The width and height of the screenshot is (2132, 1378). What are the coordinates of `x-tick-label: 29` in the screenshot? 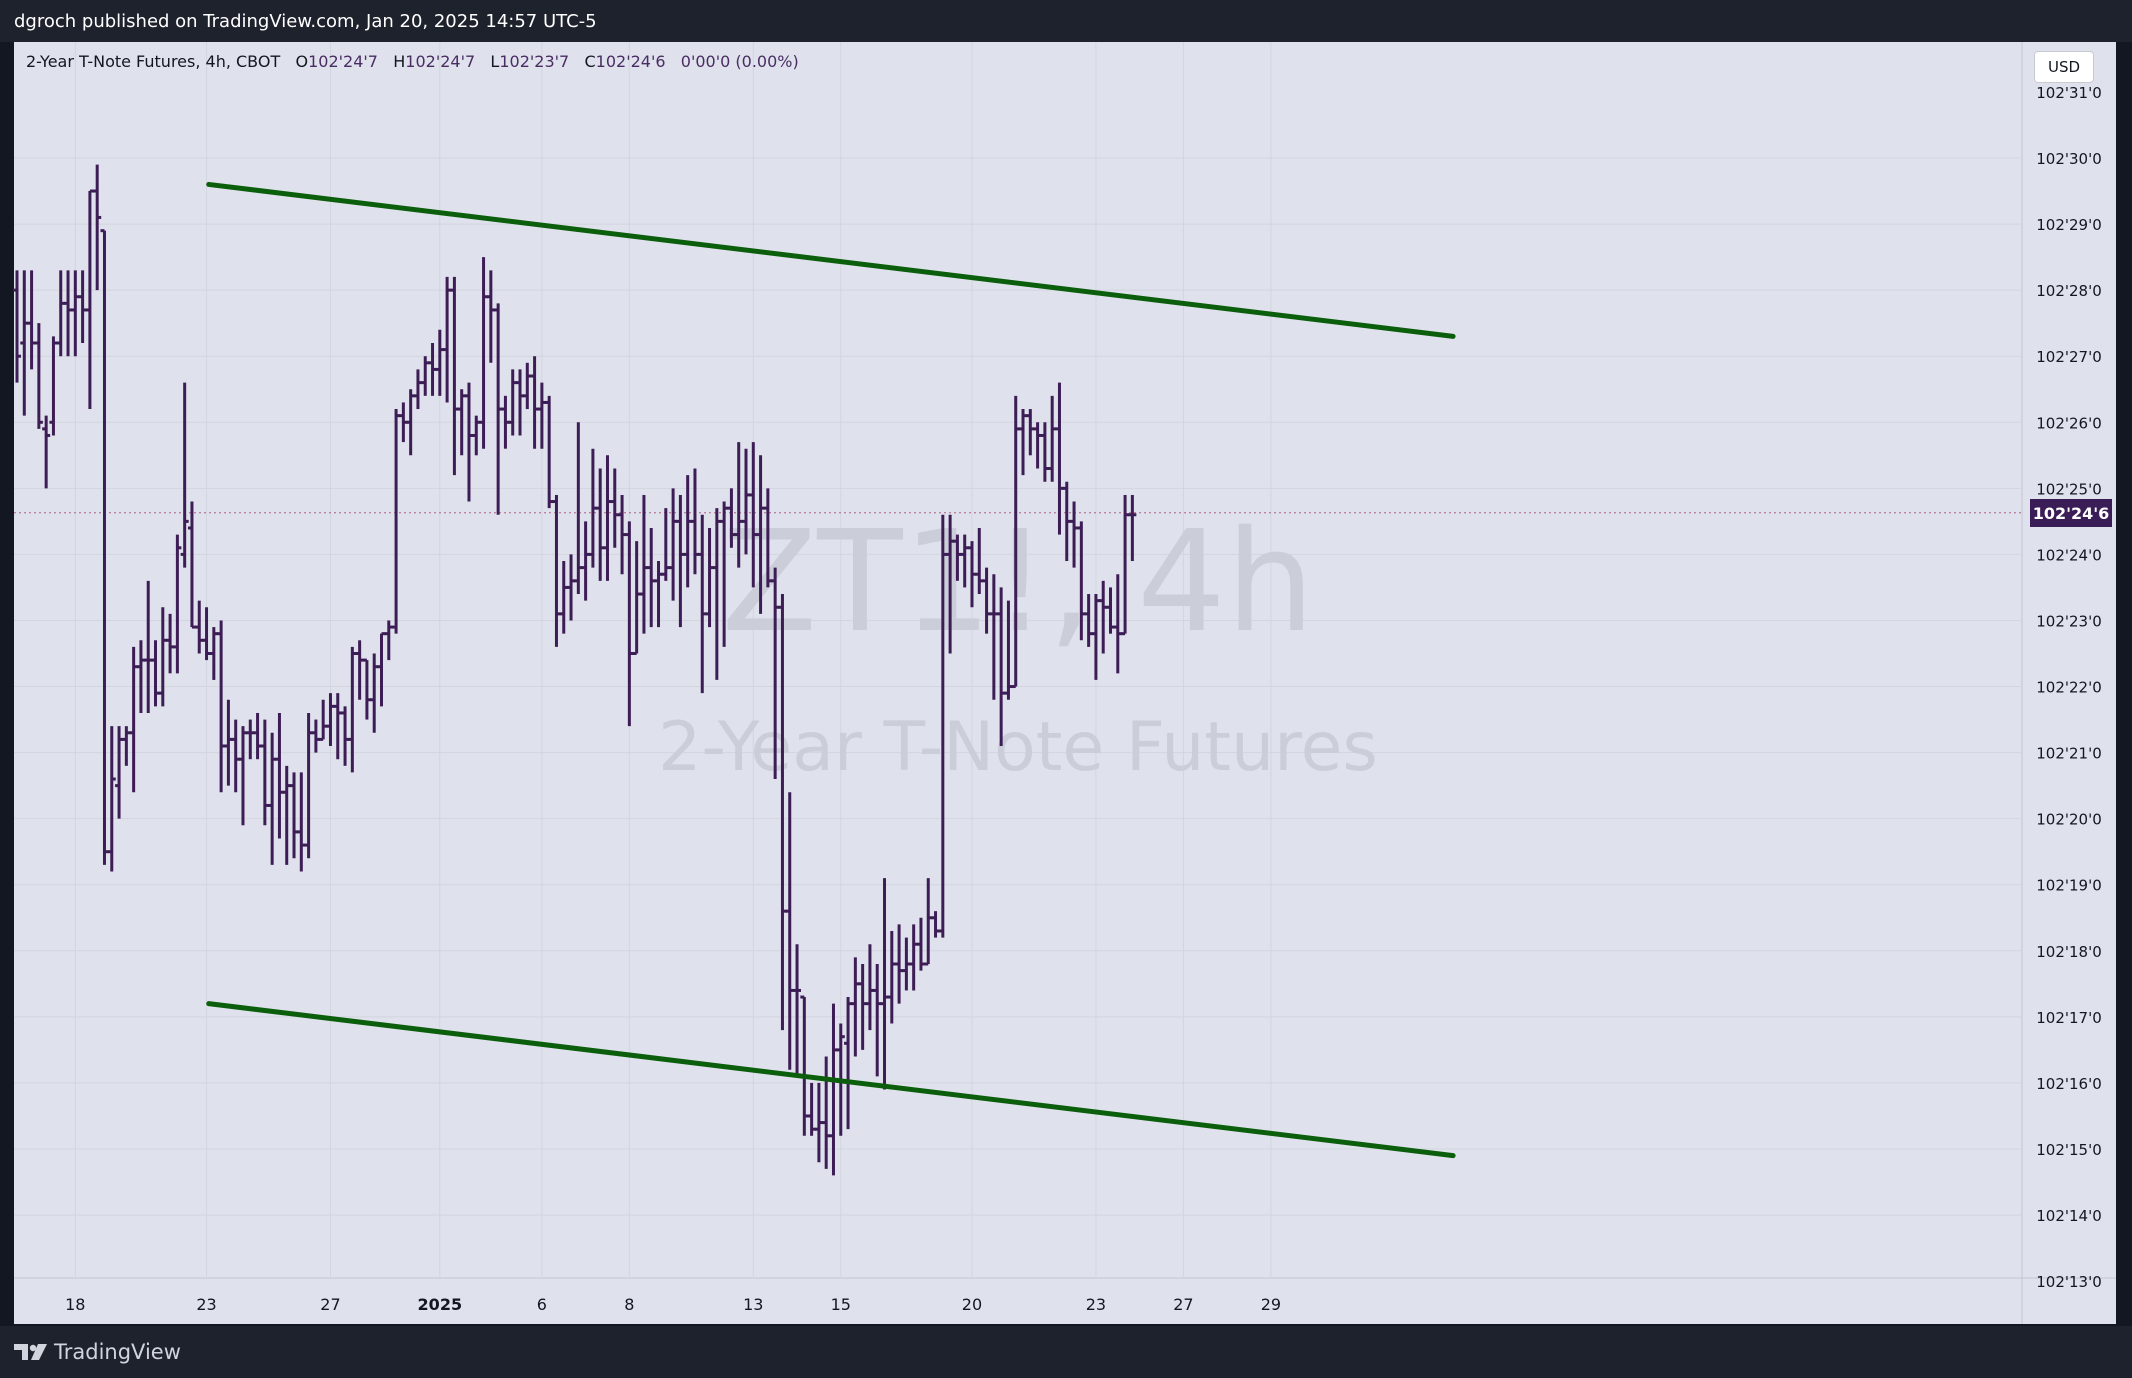 It's located at (1271, 1304).